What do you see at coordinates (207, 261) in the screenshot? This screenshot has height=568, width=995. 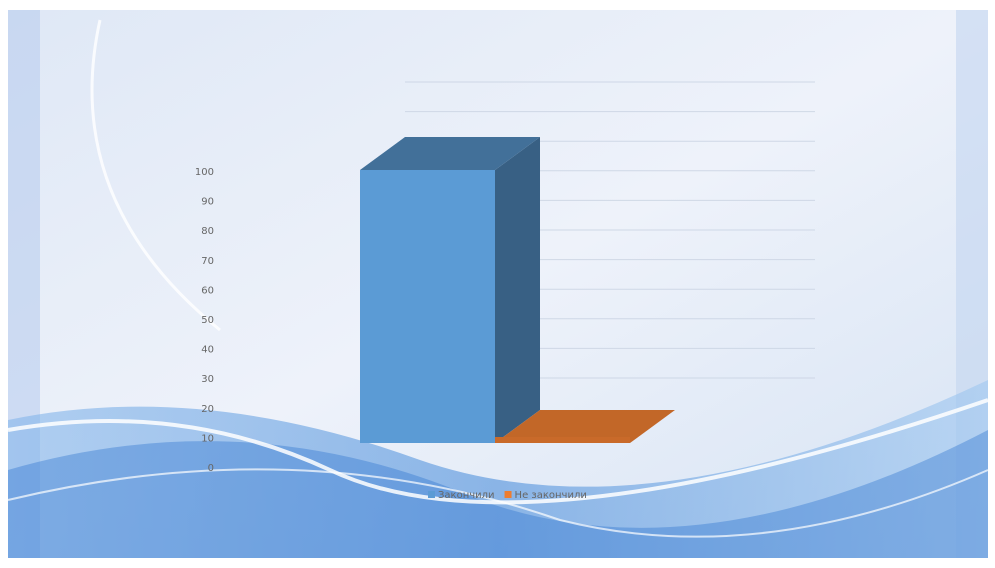 I see `y-tick-label: 70` at bounding box center [207, 261].